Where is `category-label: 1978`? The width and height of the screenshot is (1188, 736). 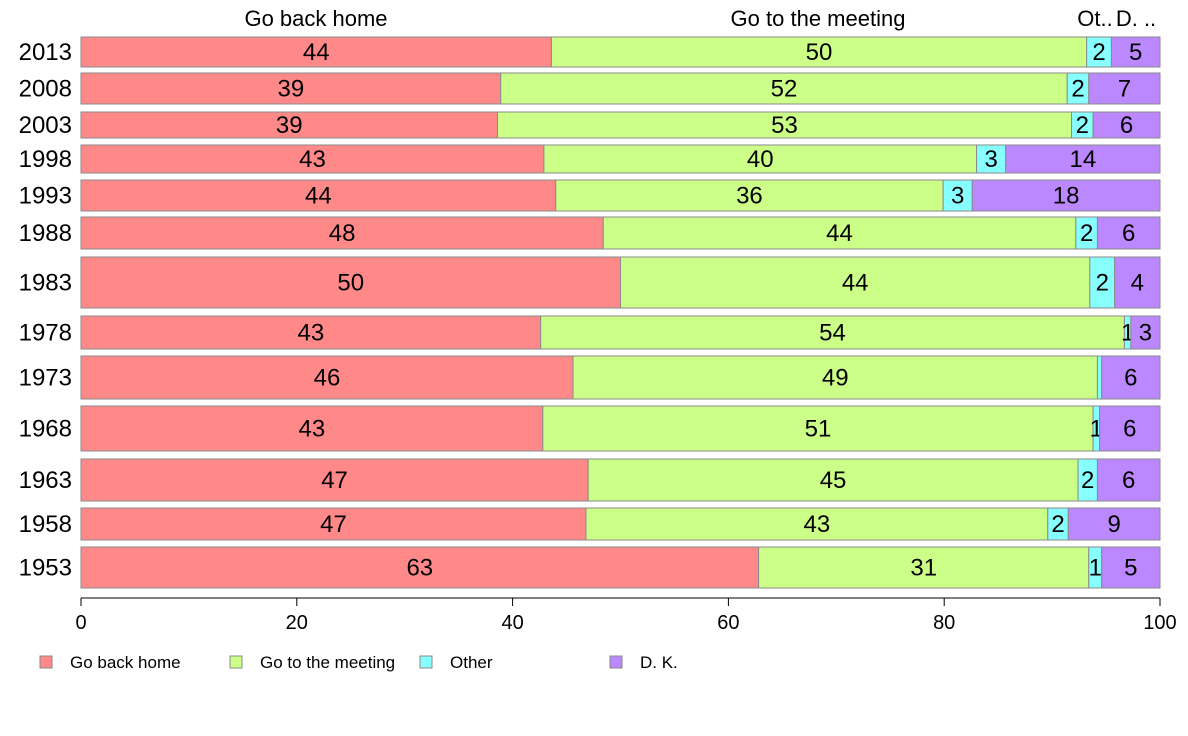
category-label: 1978 is located at coordinates (45, 333).